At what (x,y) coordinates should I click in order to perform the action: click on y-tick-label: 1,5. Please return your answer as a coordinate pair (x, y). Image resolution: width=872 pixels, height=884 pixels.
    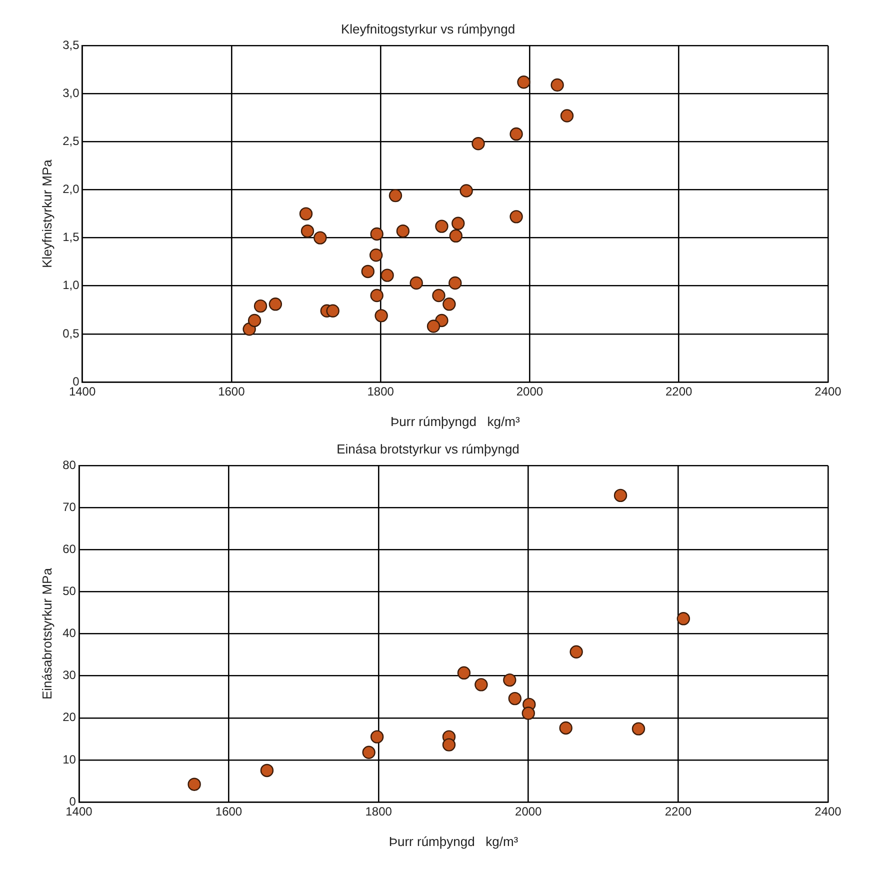
    Looking at the image, I should click on (71, 237).